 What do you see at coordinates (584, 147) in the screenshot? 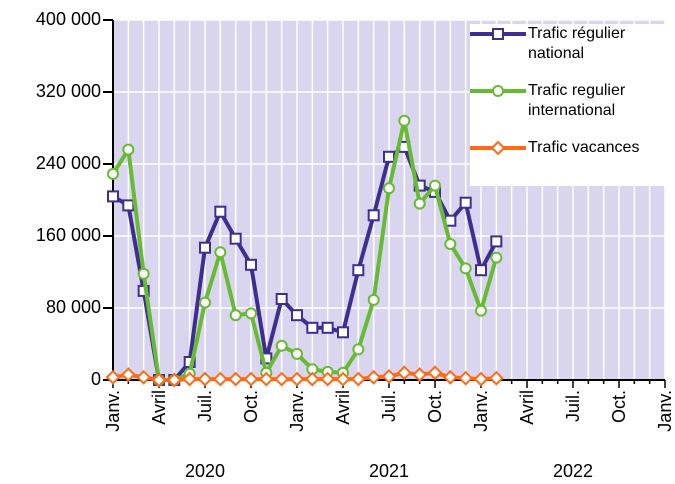
I see `legend-label: Trafic vacances` at bounding box center [584, 147].